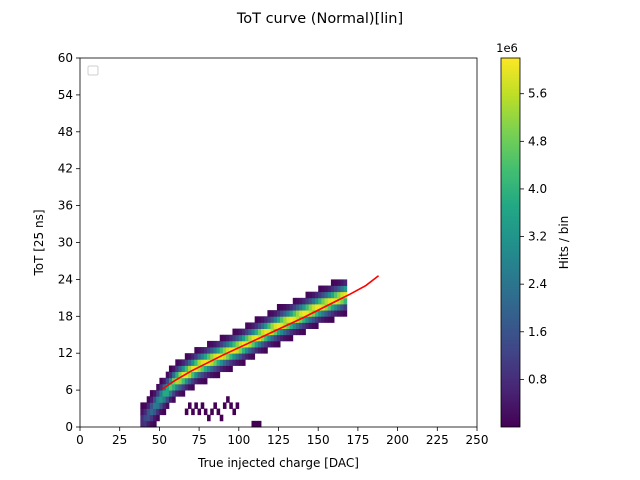 The width and height of the screenshot is (640, 480). What do you see at coordinates (437, 440) in the screenshot?
I see `x-tick-label: 225` at bounding box center [437, 440].